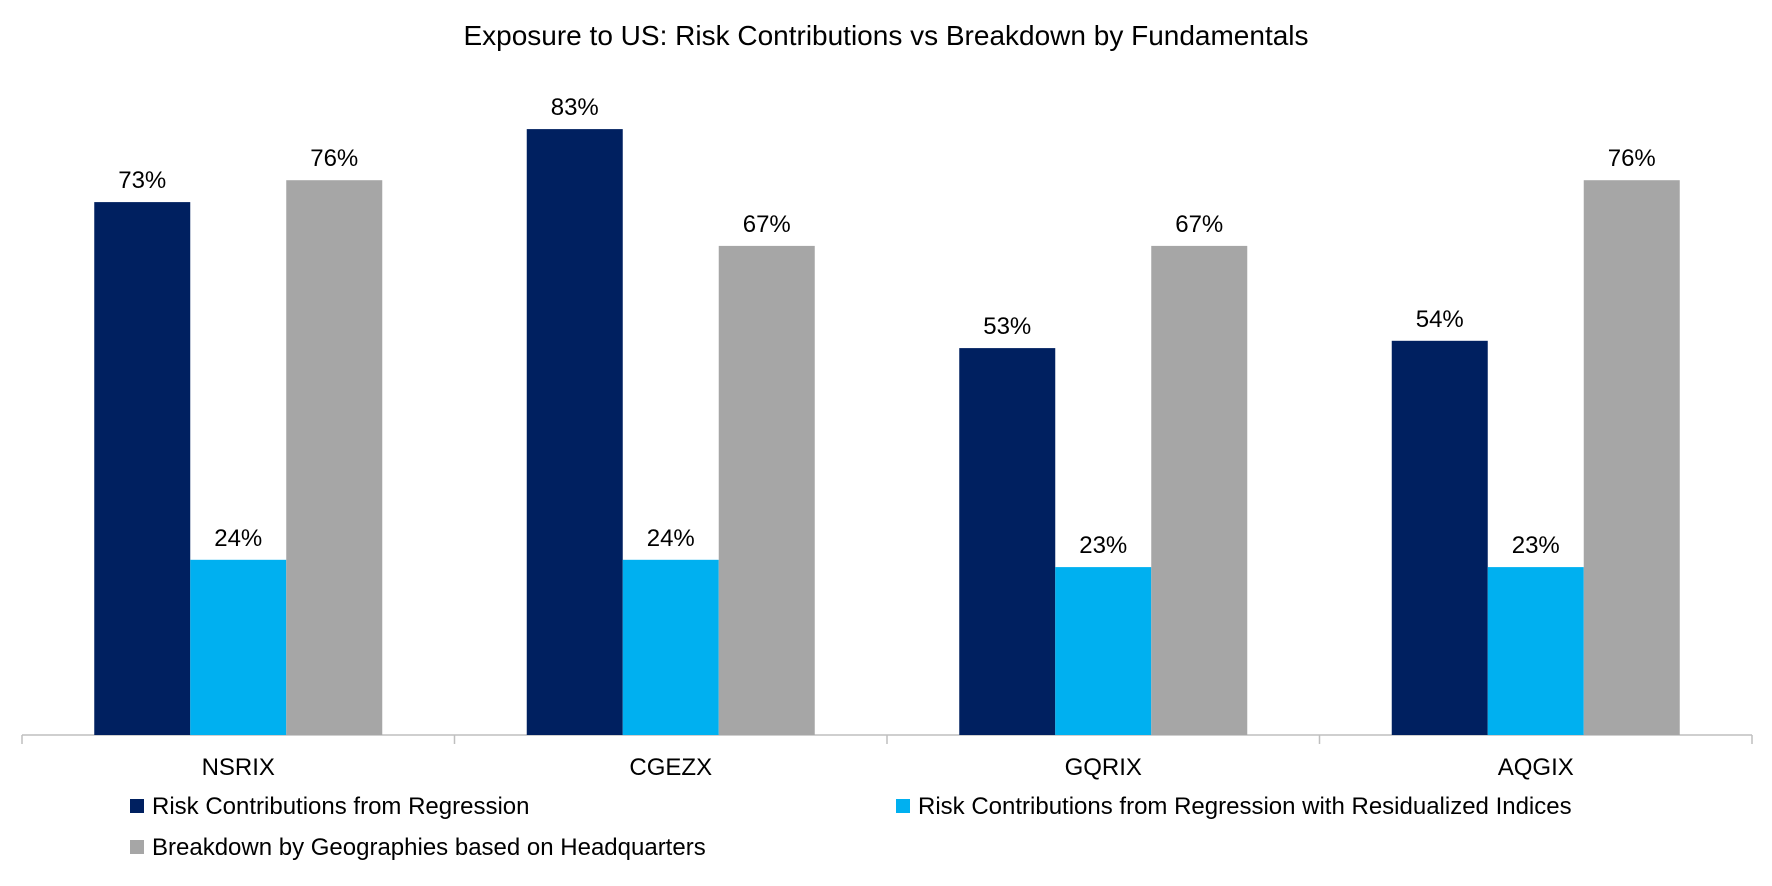 The width and height of the screenshot is (1772, 886). I want to click on data-label: 54%, so click(1440, 319).